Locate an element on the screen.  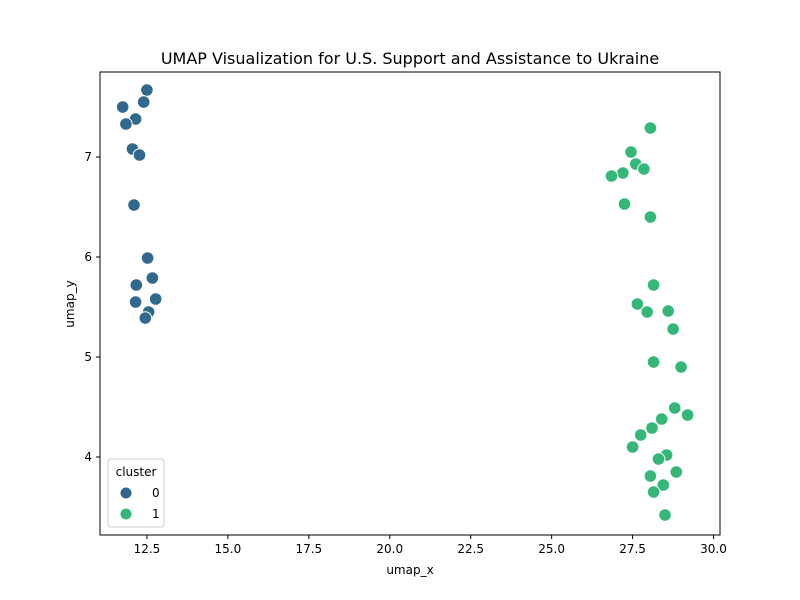
x-tick-label: 30.0 is located at coordinates (713, 549).